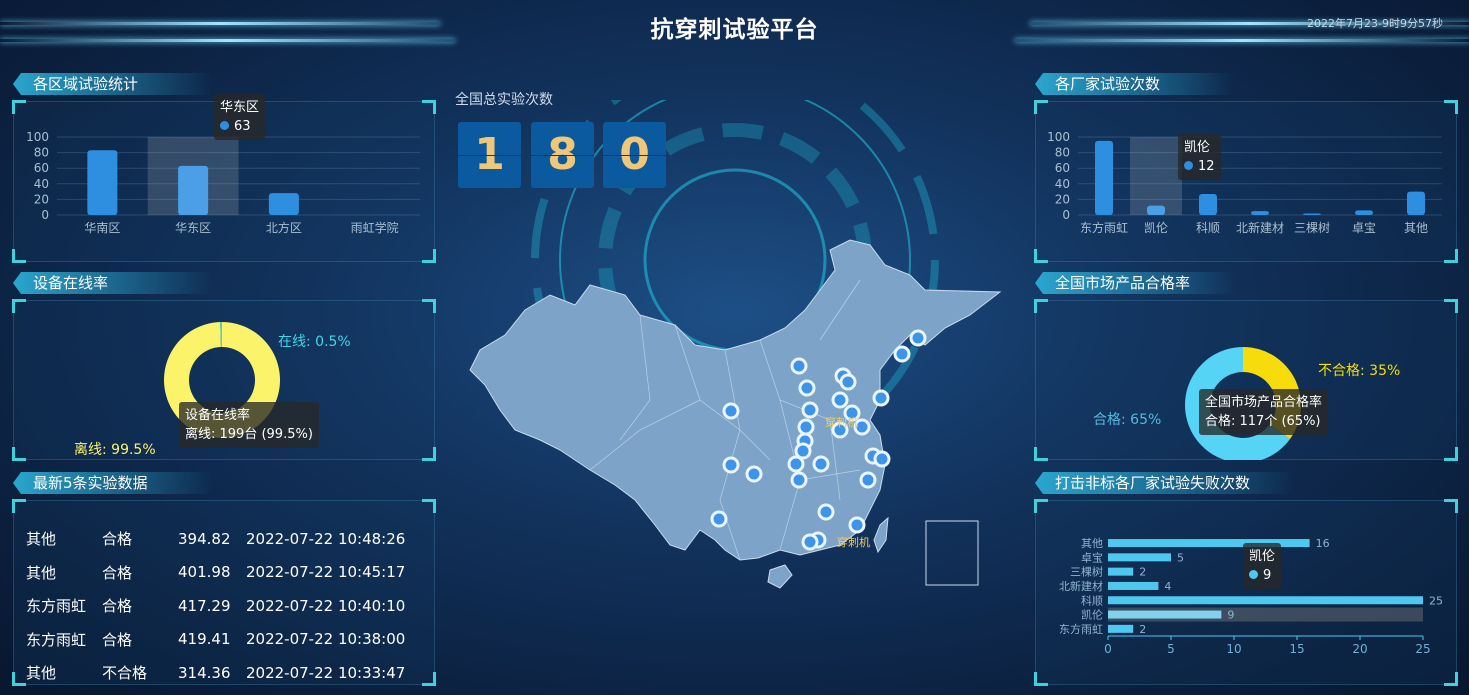  I want to click on time-cell: 2022-07-22 10:40:10, so click(326, 605).